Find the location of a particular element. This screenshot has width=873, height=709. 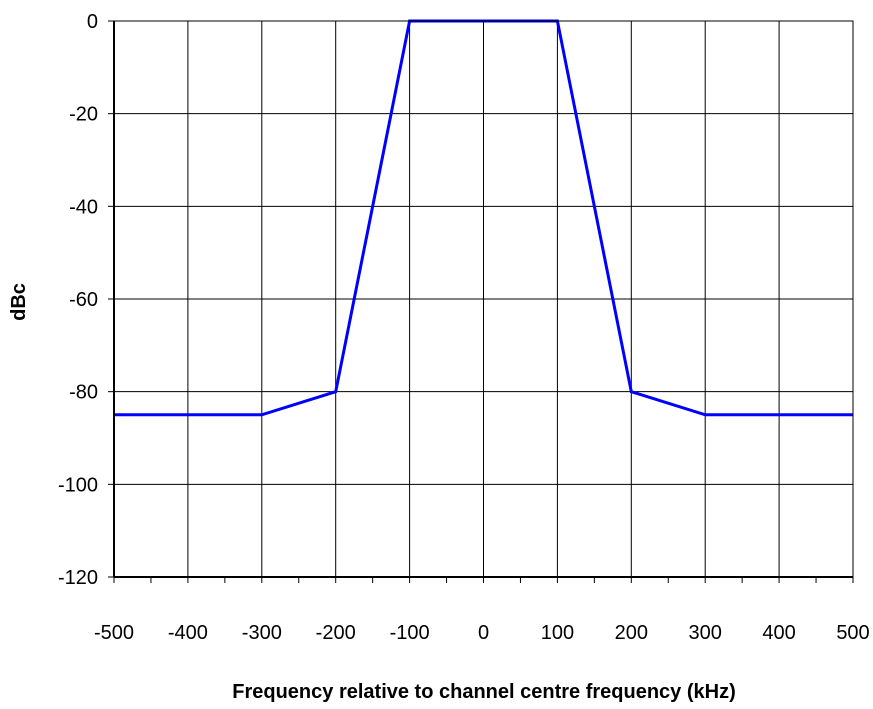

y-tick-label: -20 is located at coordinates (83, 115).